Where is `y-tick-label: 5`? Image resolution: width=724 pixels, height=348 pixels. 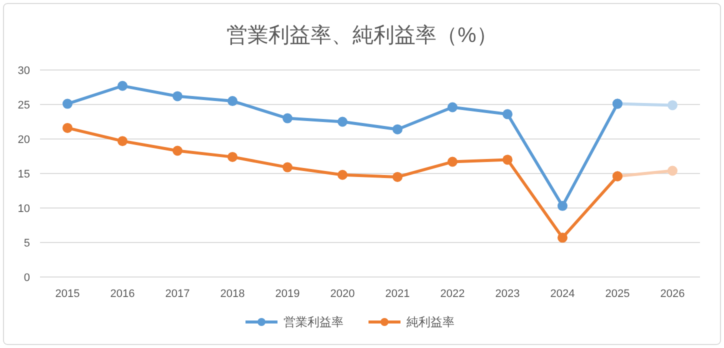 y-tick-label: 5 is located at coordinates (27, 244).